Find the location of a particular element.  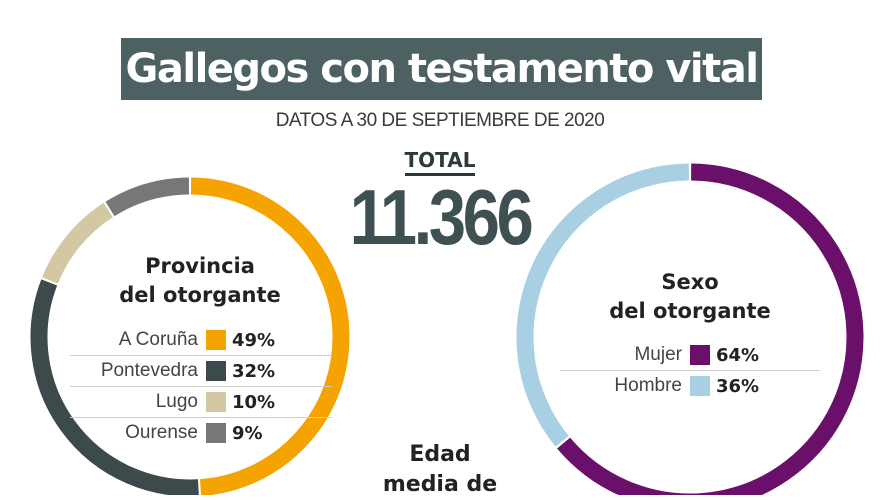

legend-value: 10% is located at coordinates (254, 402).